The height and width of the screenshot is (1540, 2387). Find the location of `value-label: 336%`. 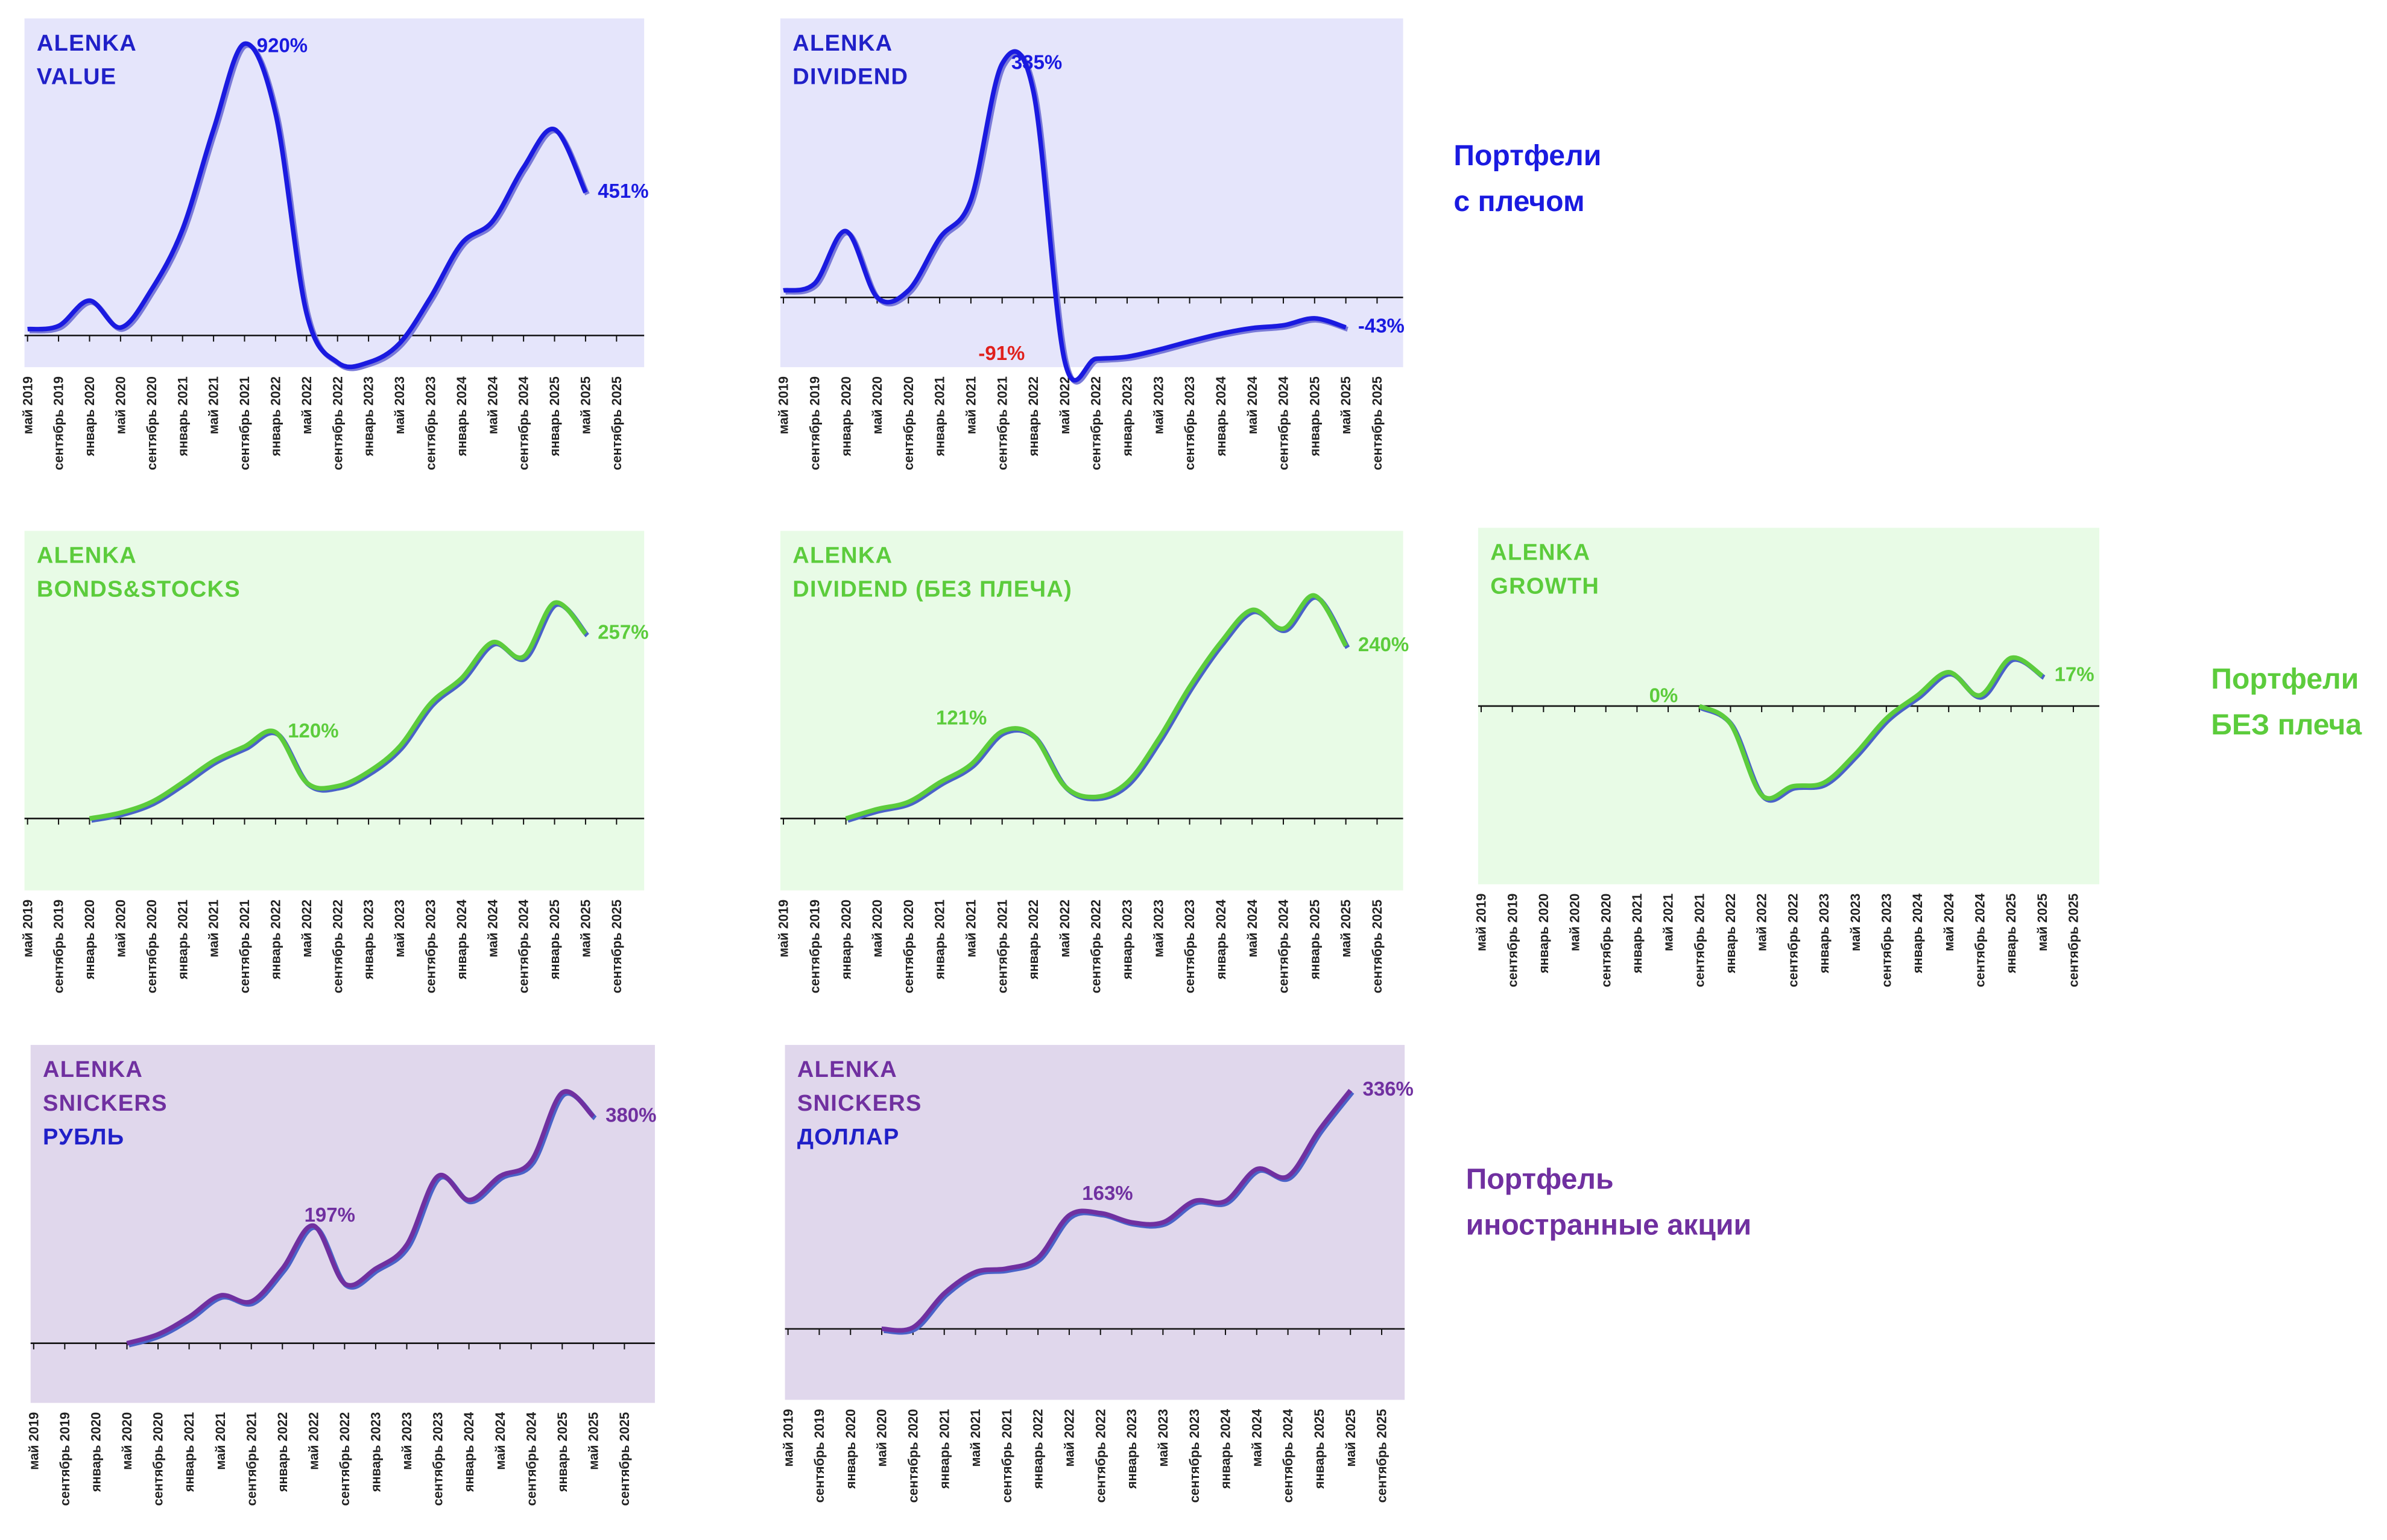

value-label: 336% is located at coordinates (1388, 1089).